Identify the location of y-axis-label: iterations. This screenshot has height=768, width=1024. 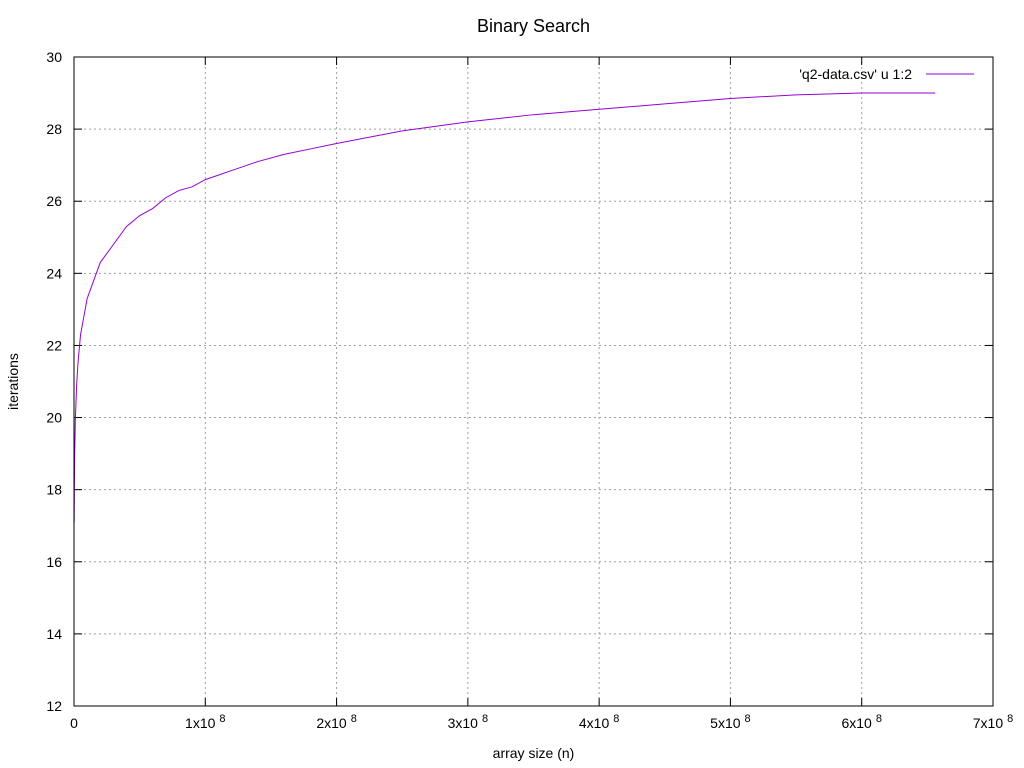
(13, 381).